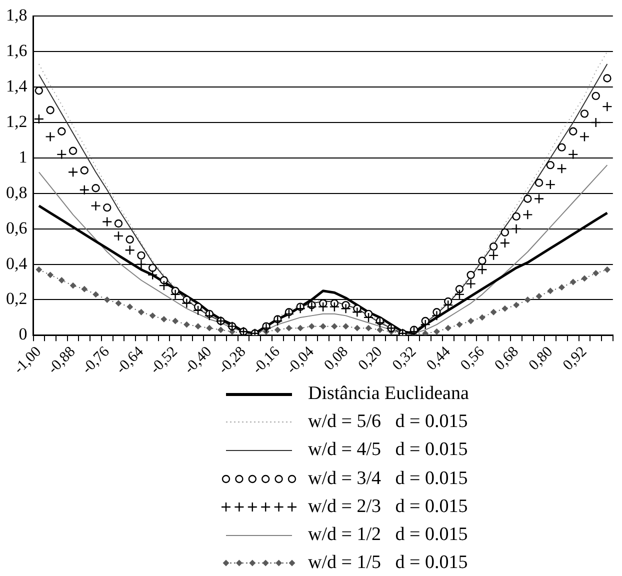  What do you see at coordinates (575, 359) in the screenshot?
I see `x-tick-label: 0,92` at bounding box center [575, 359].